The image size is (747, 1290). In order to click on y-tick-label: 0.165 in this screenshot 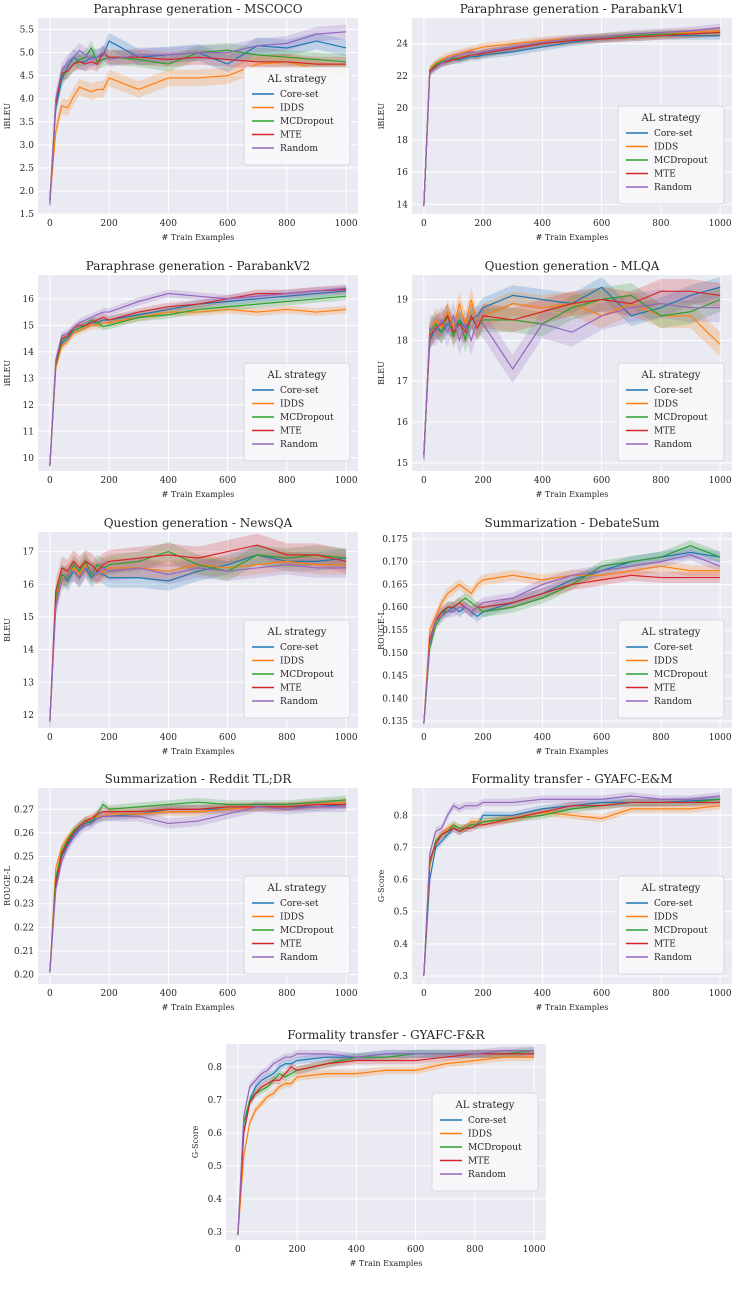, I will do `click(395, 585)`.